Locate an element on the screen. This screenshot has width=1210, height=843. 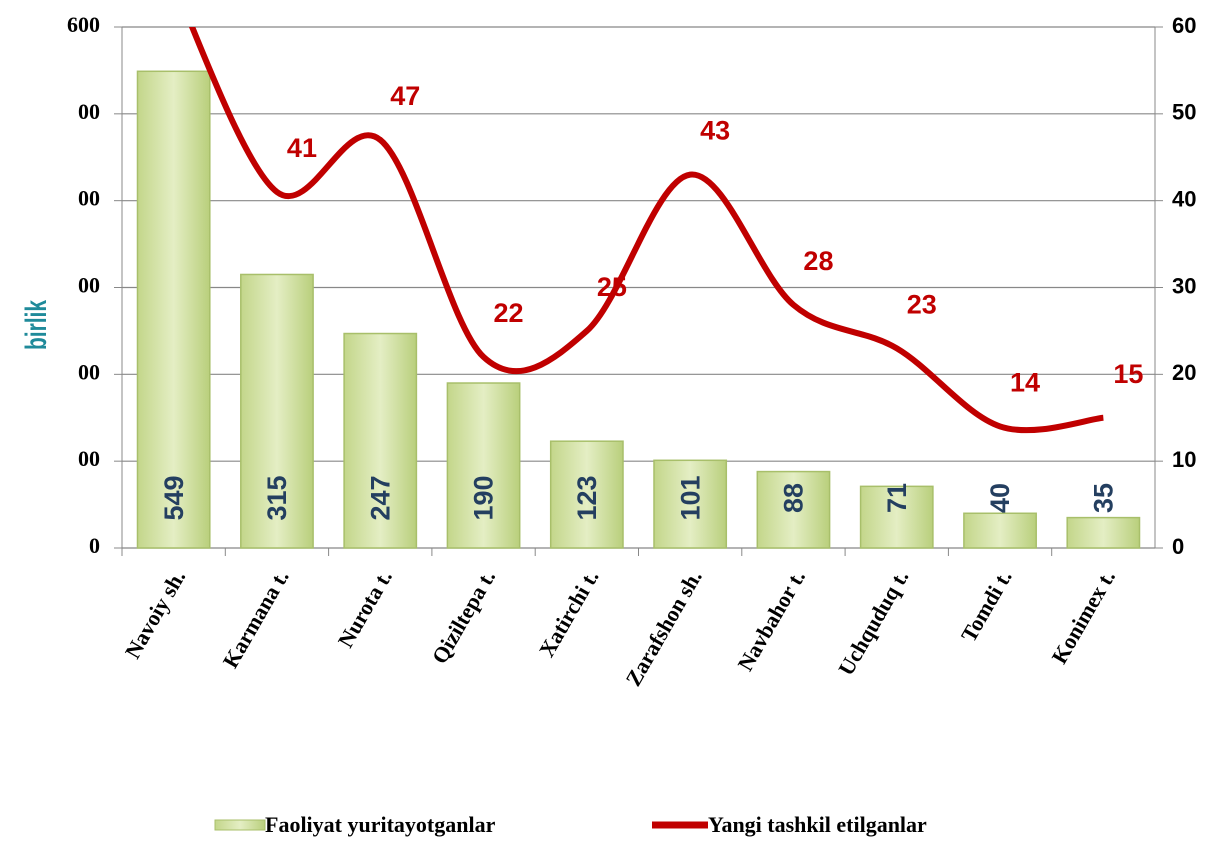
line-value-label: 28 is located at coordinates (818, 261).